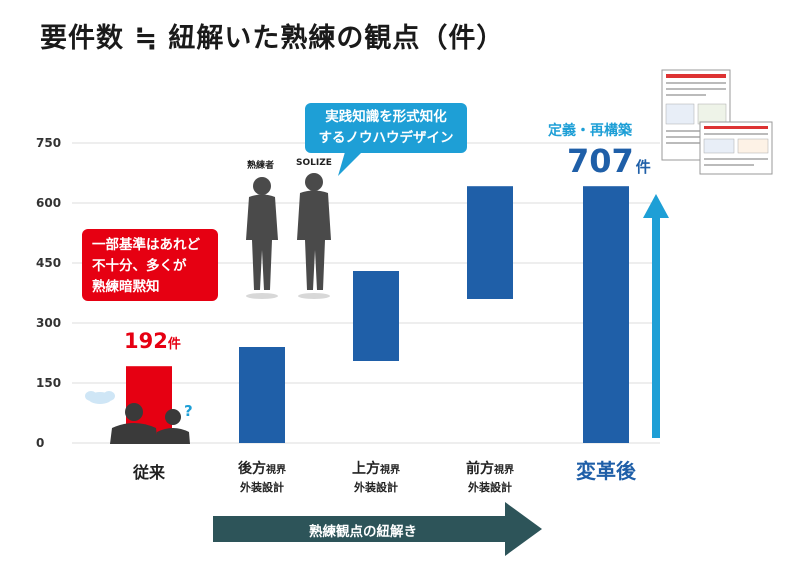 This screenshot has height=578, width=800. Describe the element at coordinates (126, 287) in the screenshot. I see `callout-line: 熟練暗黙知` at that location.